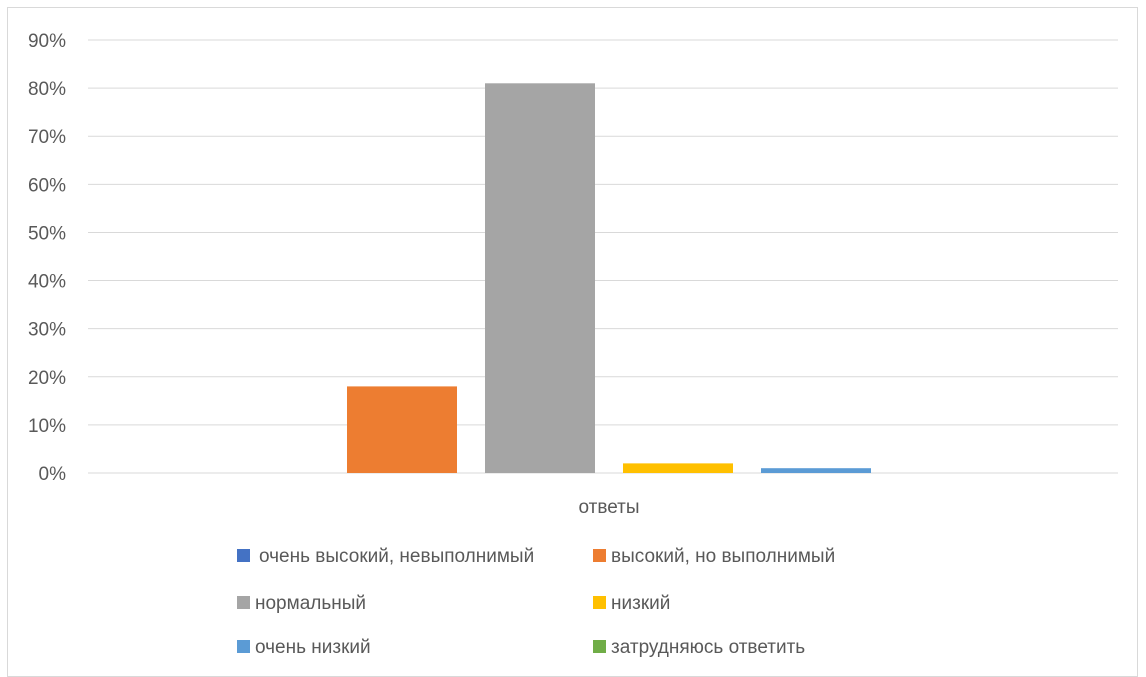 The image size is (1146, 677). Describe the element at coordinates (310, 603) in the screenshot. I see `legend-label: нормальный` at that location.